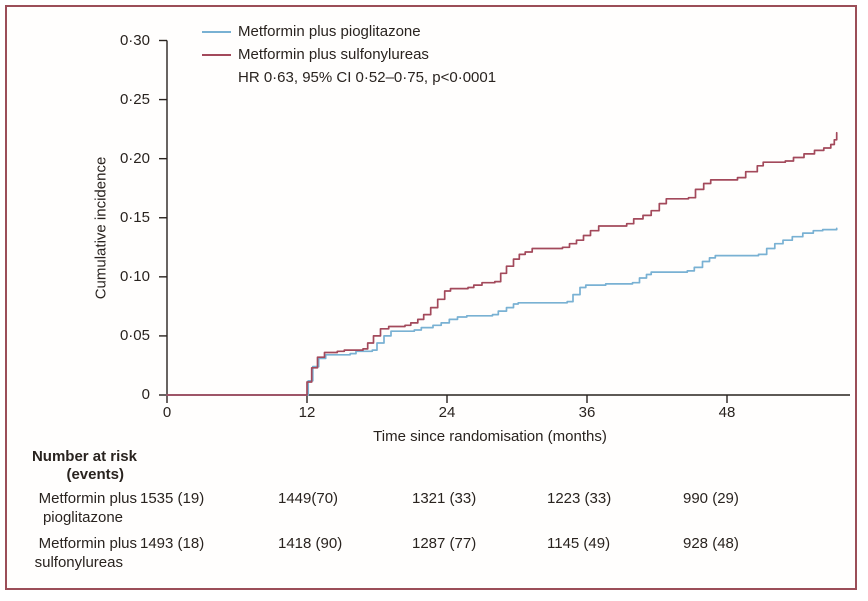 Image resolution: width=868 pixels, height=601 pixels. What do you see at coordinates (134, 335) in the screenshot?
I see `y-tick-label: 0·05` at bounding box center [134, 335].